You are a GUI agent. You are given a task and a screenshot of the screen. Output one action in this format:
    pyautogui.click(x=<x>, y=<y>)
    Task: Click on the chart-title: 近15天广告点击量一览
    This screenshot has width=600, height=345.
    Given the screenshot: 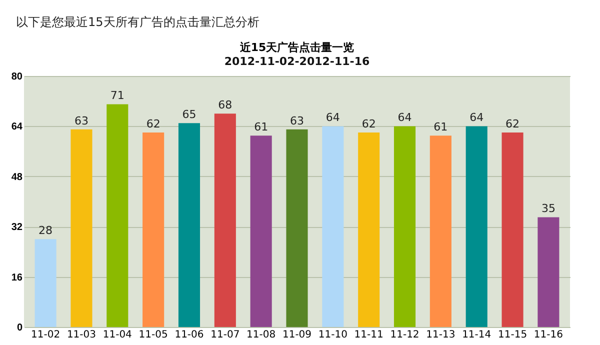 What is the action you would take?
    pyautogui.click(x=296, y=47)
    